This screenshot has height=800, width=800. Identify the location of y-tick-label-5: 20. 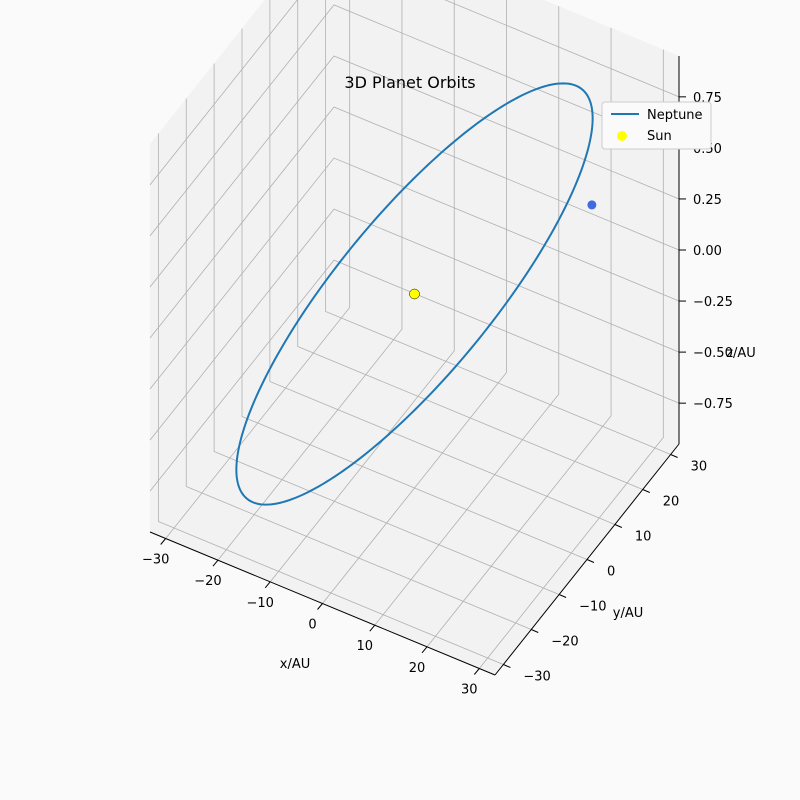
(671, 502).